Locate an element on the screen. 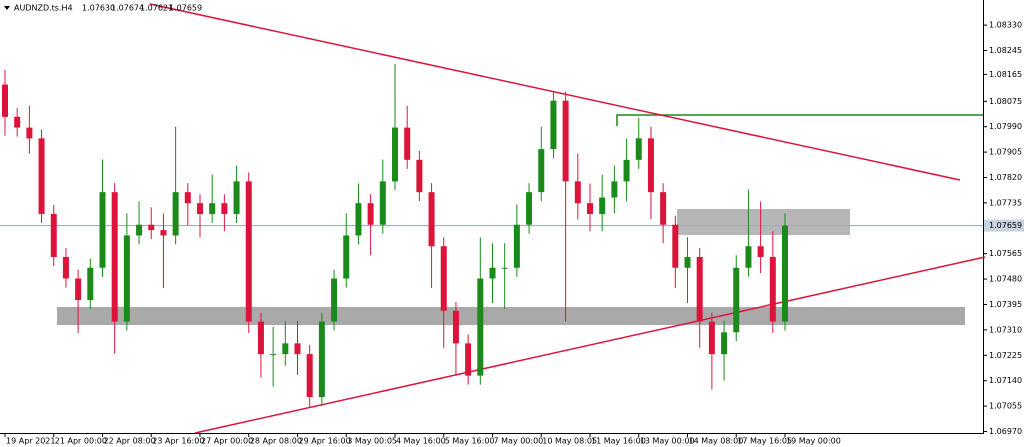  x-tick-label: 29 Apr 16:00 is located at coordinates (325, 441).